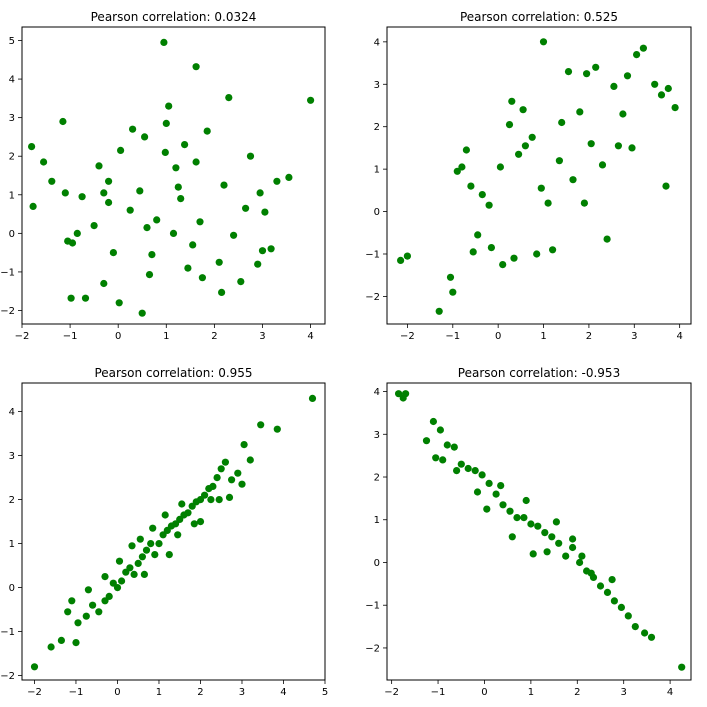 Image resolution: width=707 pixels, height=707 pixels. What do you see at coordinates (372, 606) in the screenshot?
I see `y-tick-label: −1` at bounding box center [372, 606].